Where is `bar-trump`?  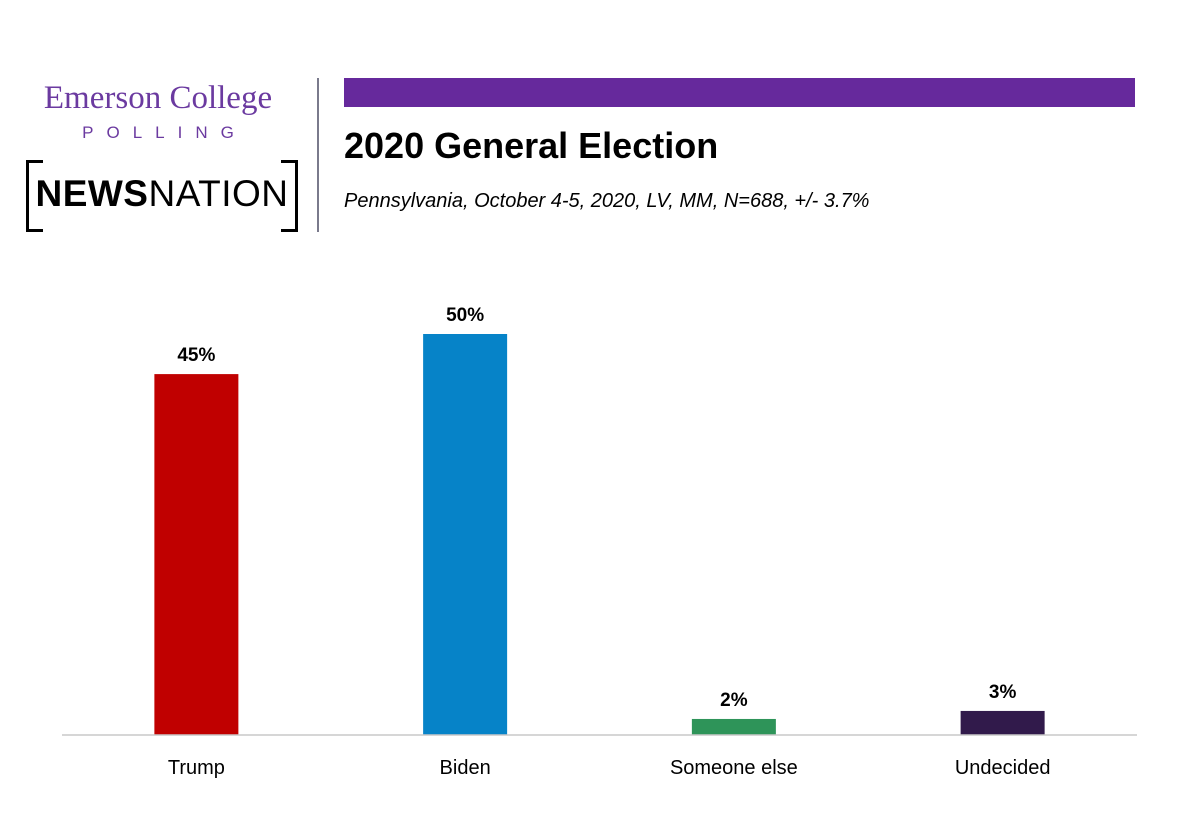 bar-trump is located at coordinates (196, 554).